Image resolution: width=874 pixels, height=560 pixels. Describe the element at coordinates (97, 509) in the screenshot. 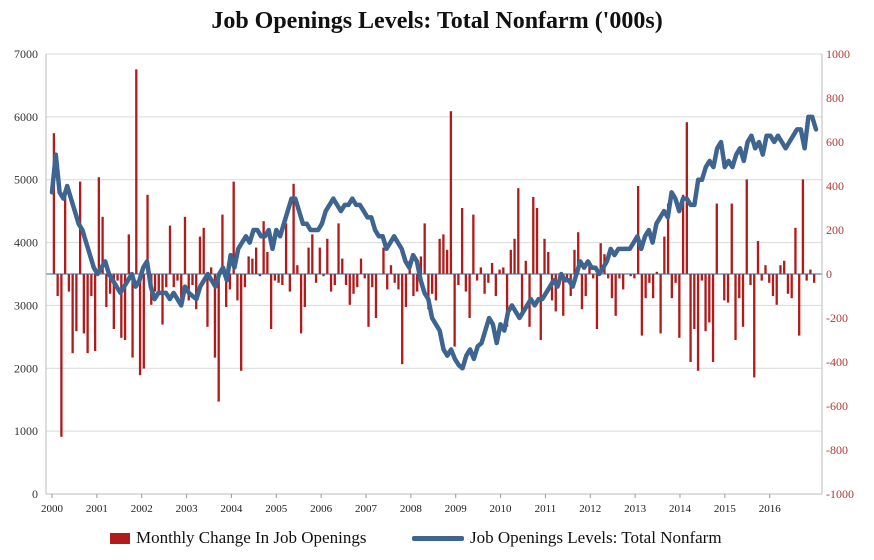

I see `x-tick-label: 2001` at that location.